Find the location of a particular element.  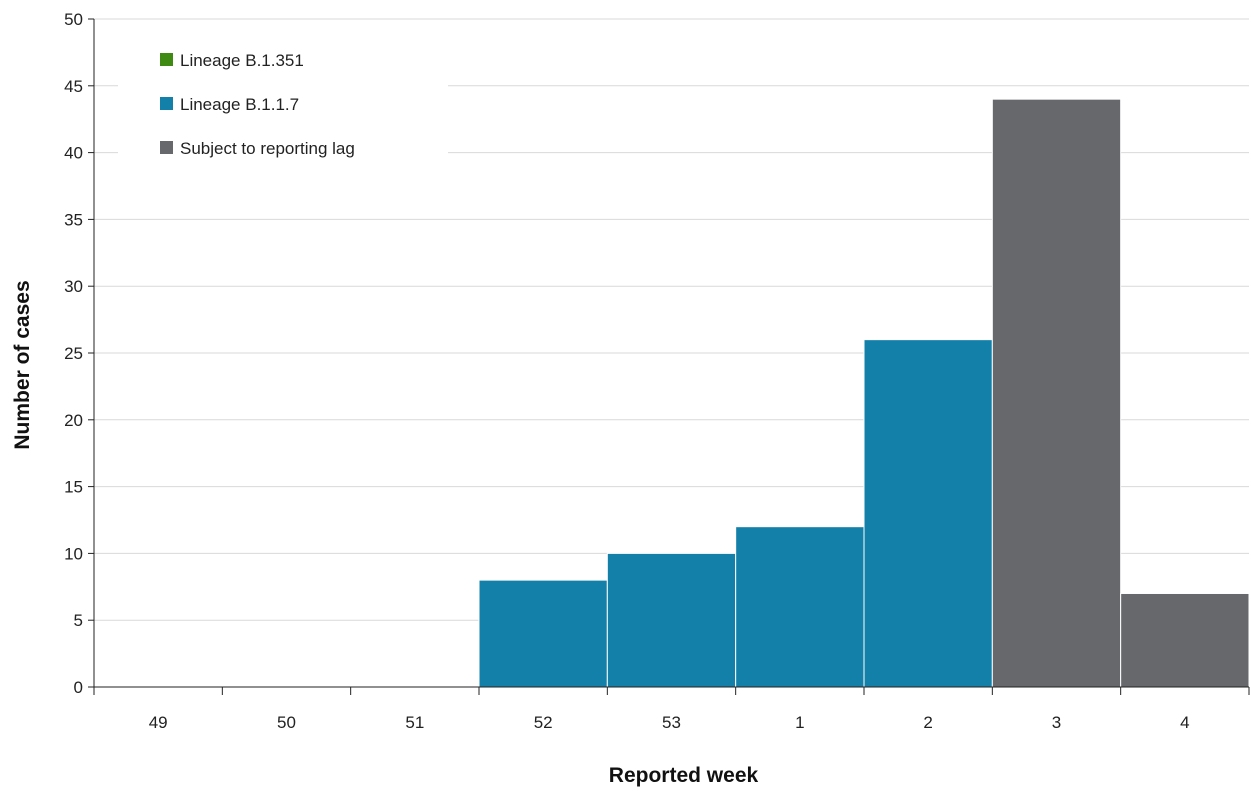

y-tick-label: 30 is located at coordinates (73, 286).